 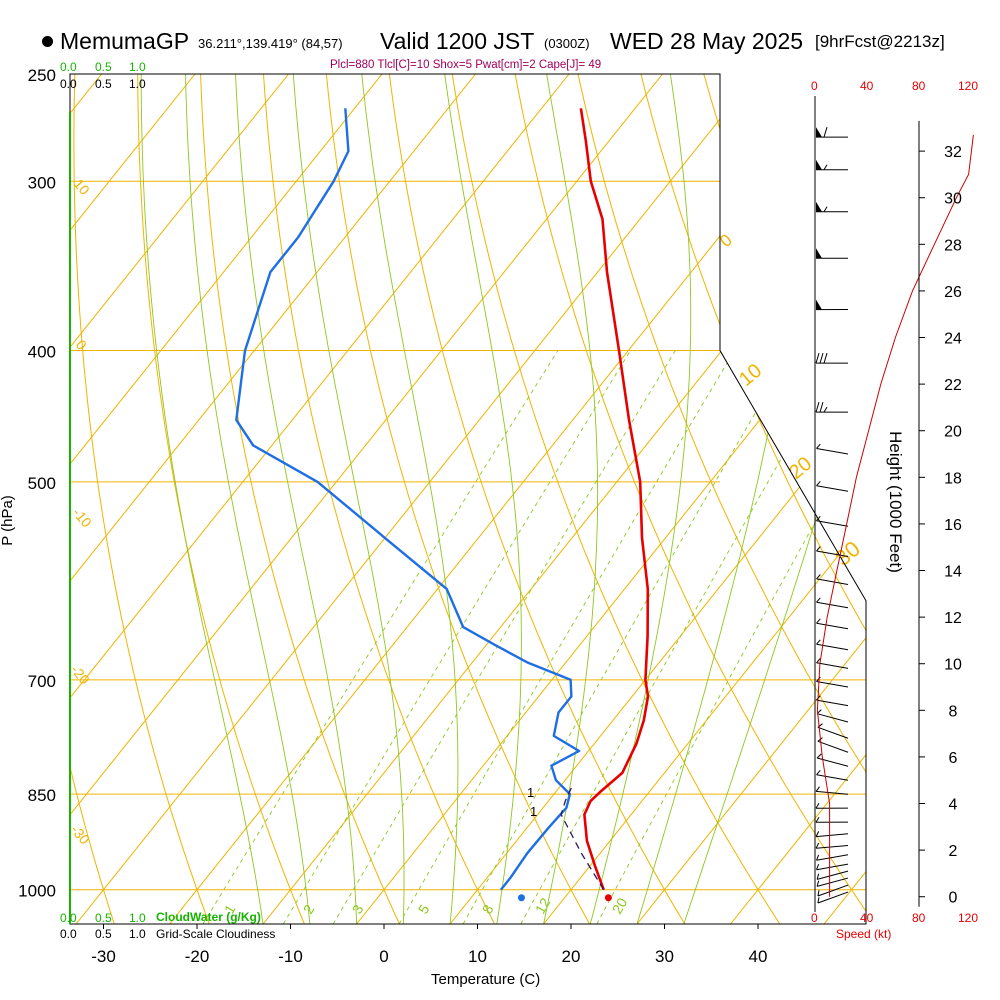 What do you see at coordinates (477, 956) in the screenshot?
I see `x-tick-label: 10` at bounding box center [477, 956].